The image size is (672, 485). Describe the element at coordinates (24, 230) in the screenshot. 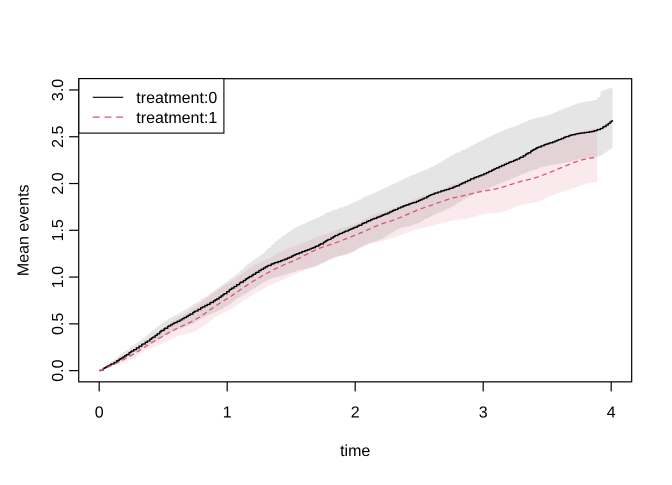

I see `svg-text: Mean events` at that location.